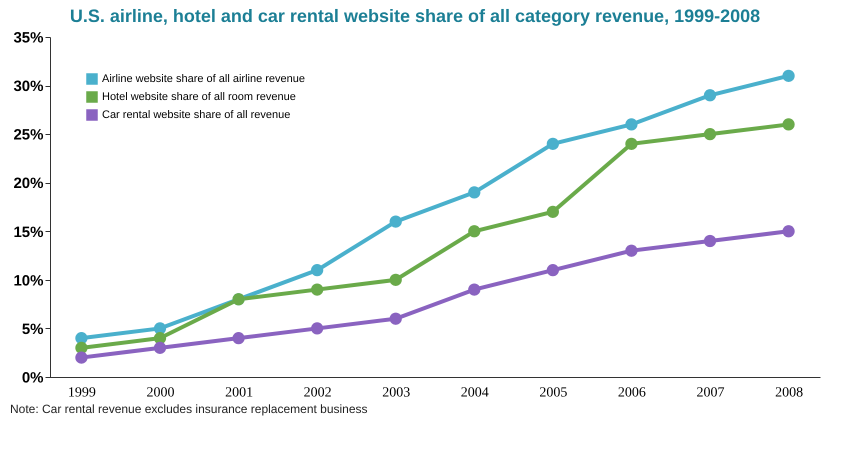 The width and height of the screenshot is (862, 473). I want to click on chart-title: U.S. airline, hotel and car rental website share of all category revenue, 1999-2008, so click(415, 16).